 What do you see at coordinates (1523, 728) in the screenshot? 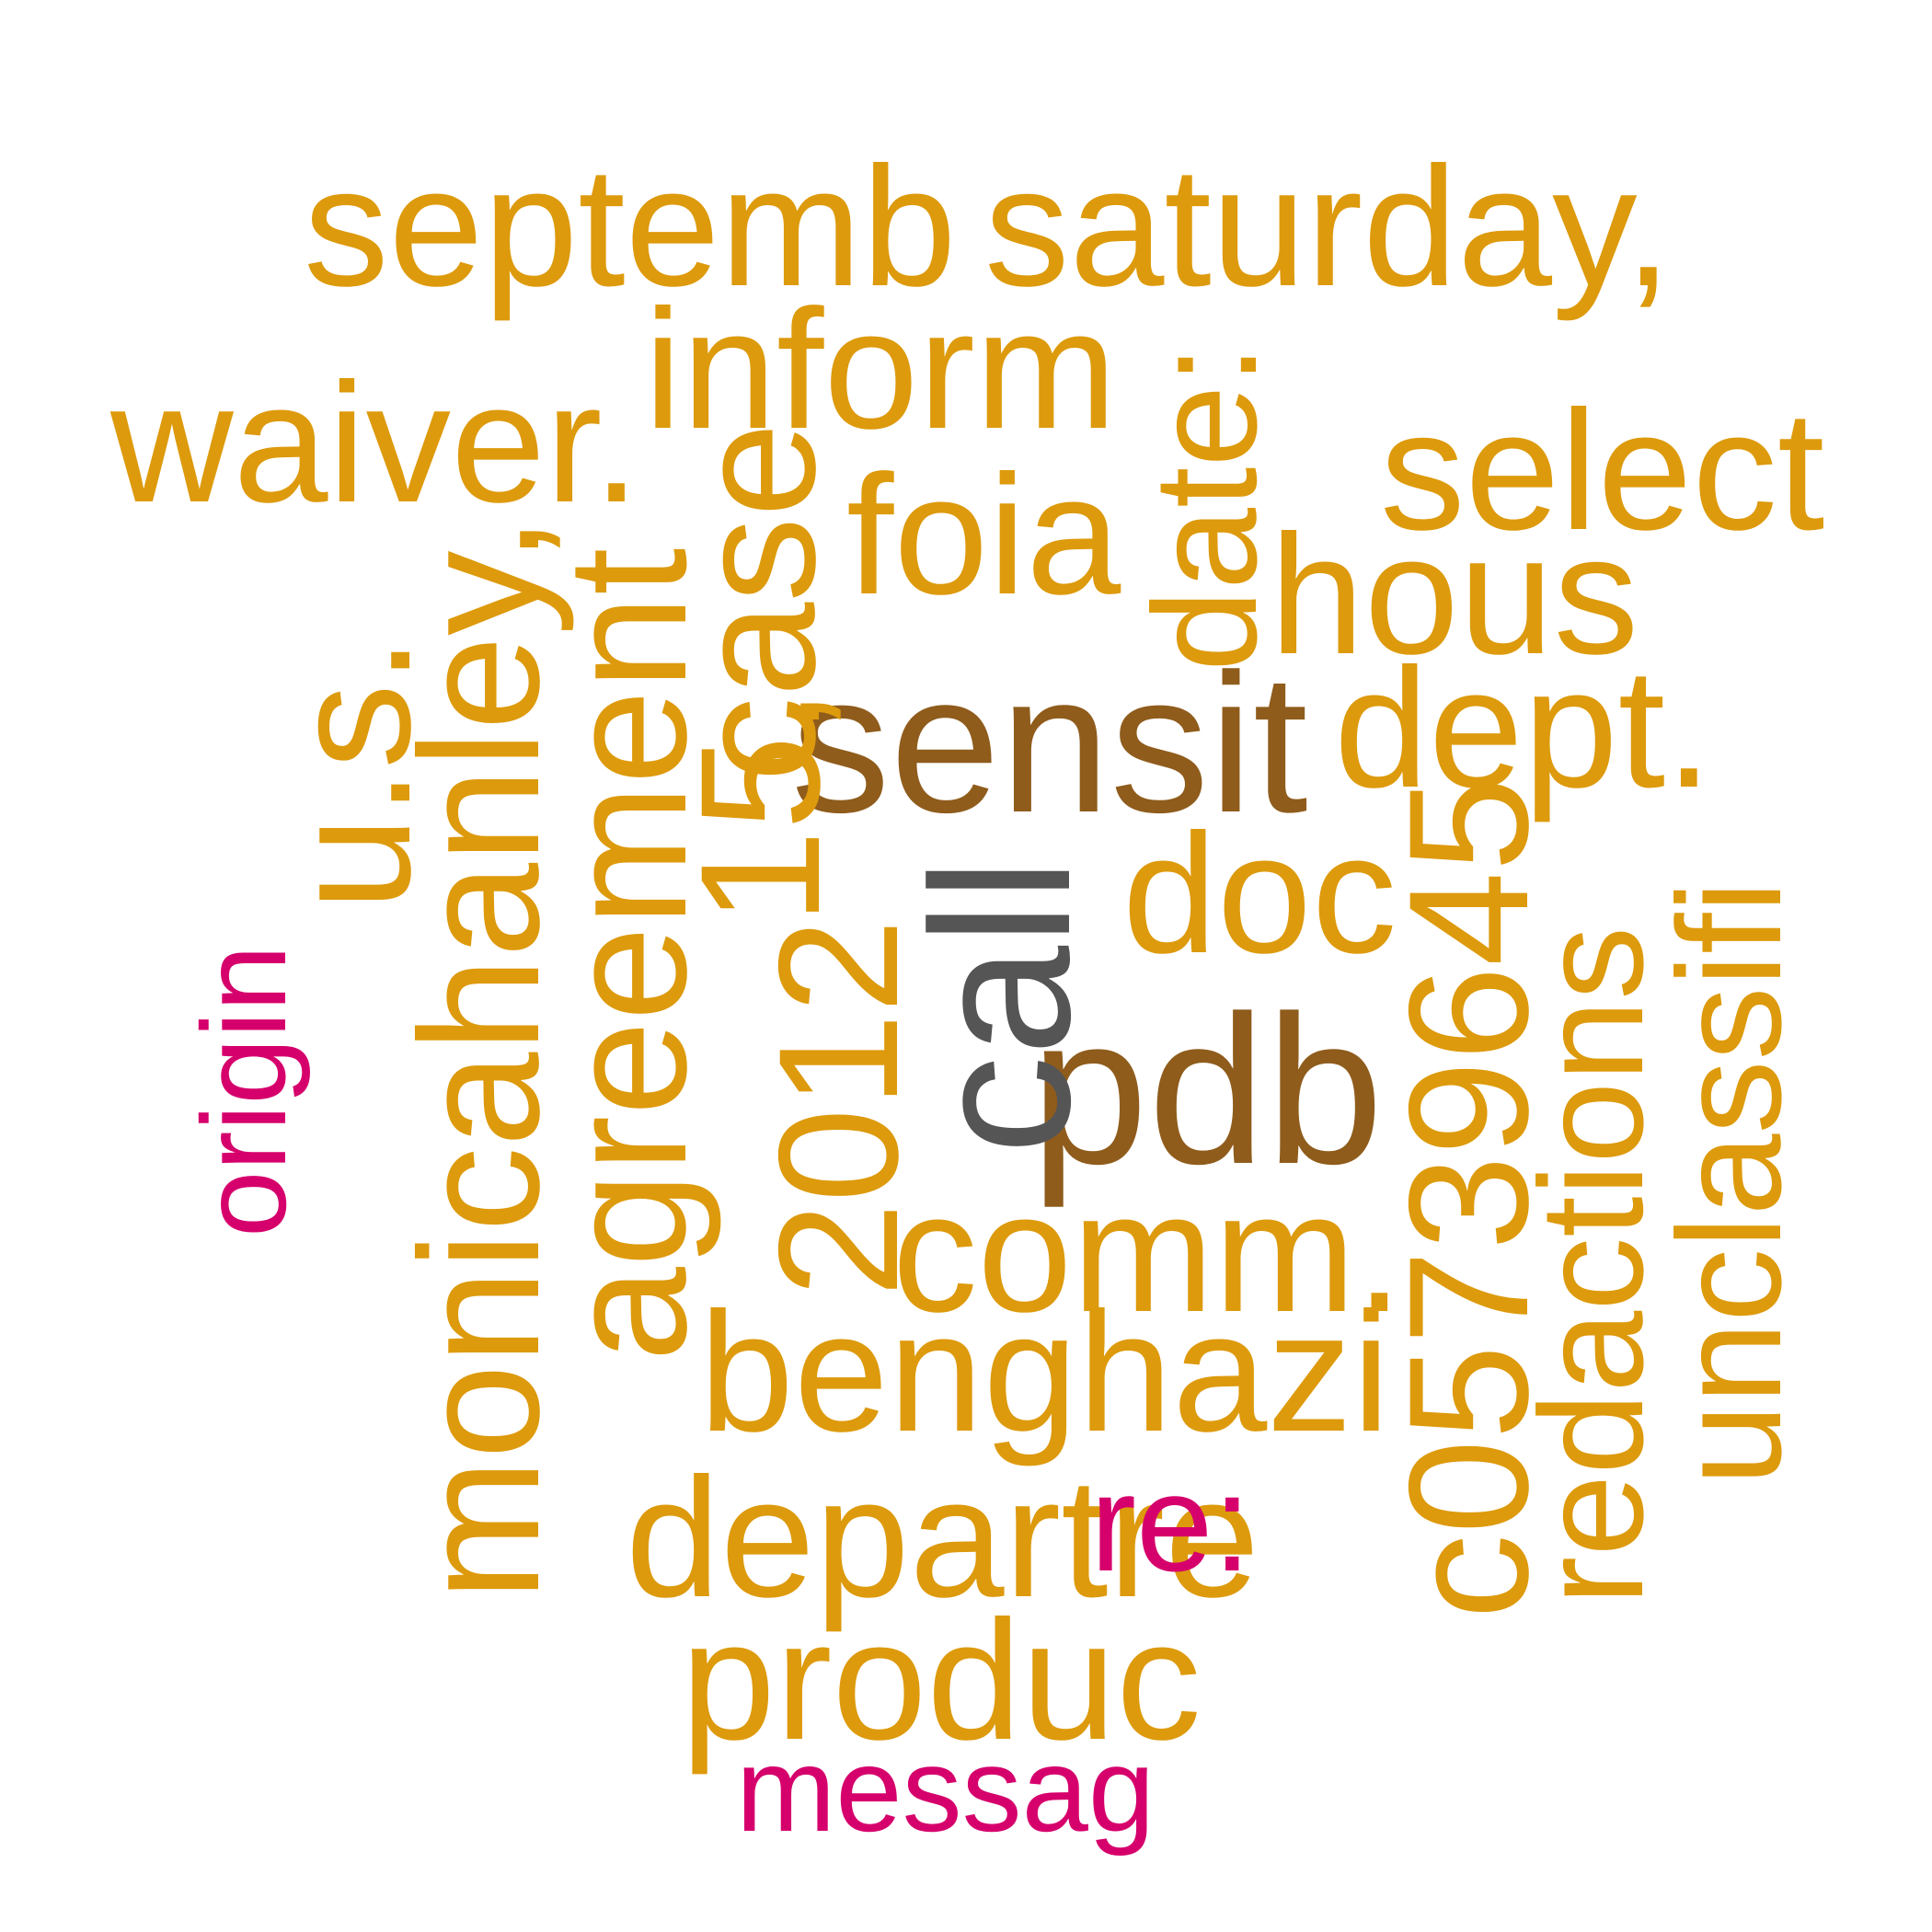
I see `word-dept: dept.` at bounding box center [1523, 728].